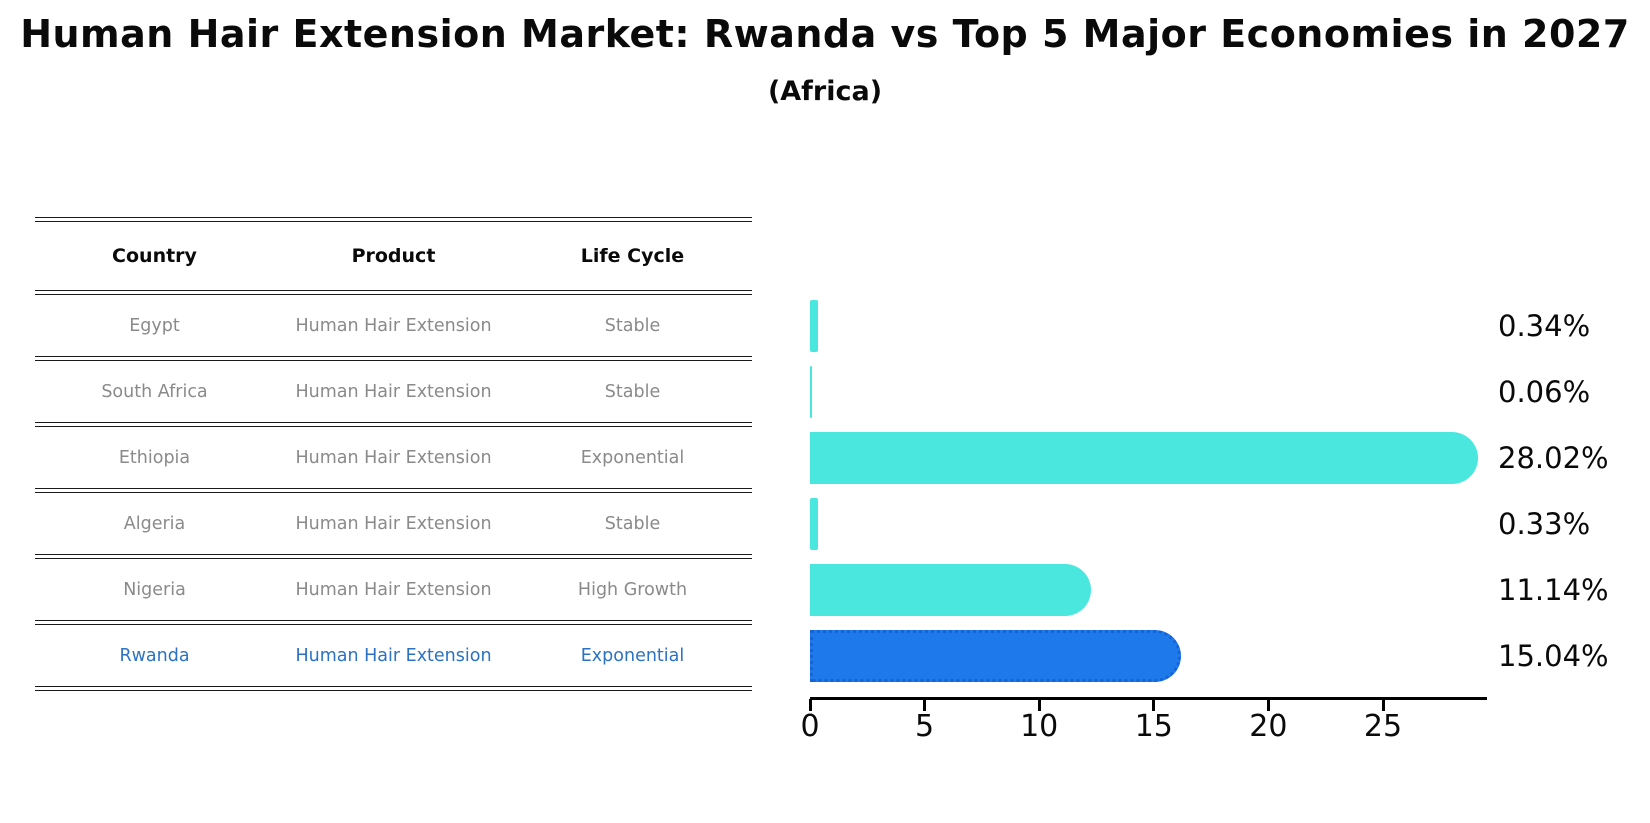  I want to click on x-tick-label: 10, so click(1039, 726).